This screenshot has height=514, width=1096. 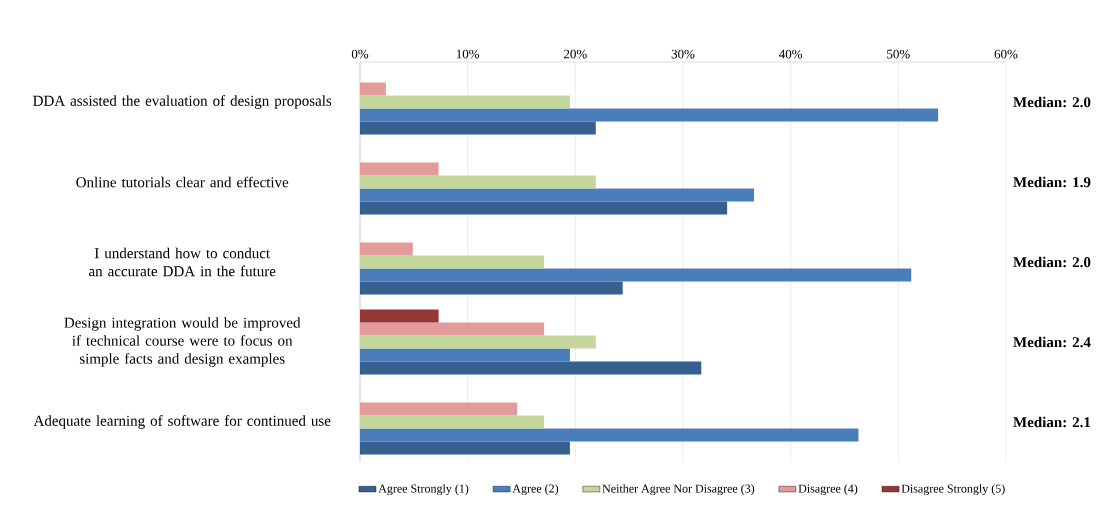 What do you see at coordinates (898, 54) in the screenshot?
I see `x-tick-label: 50%` at bounding box center [898, 54].